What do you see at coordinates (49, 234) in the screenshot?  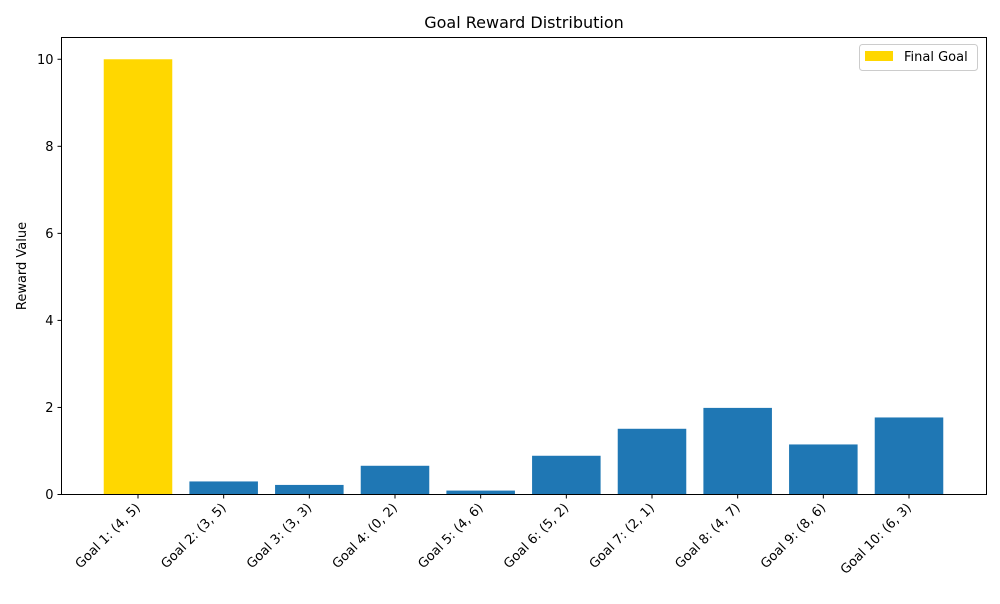 I see `y-tick-label: 6` at bounding box center [49, 234].